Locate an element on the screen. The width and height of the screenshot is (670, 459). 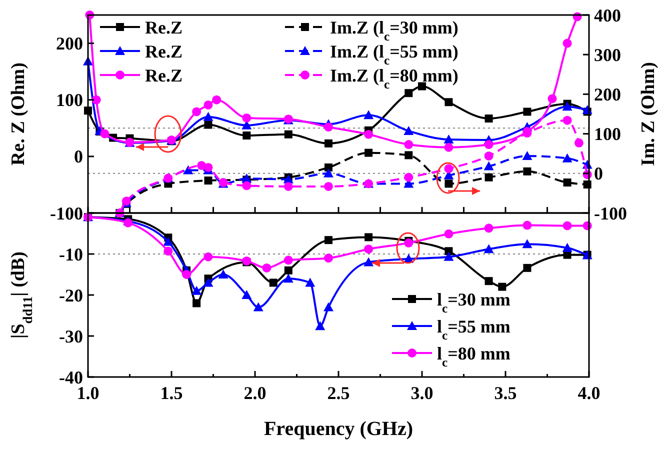
x-tick-label: 1.5 is located at coordinates (171, 393).